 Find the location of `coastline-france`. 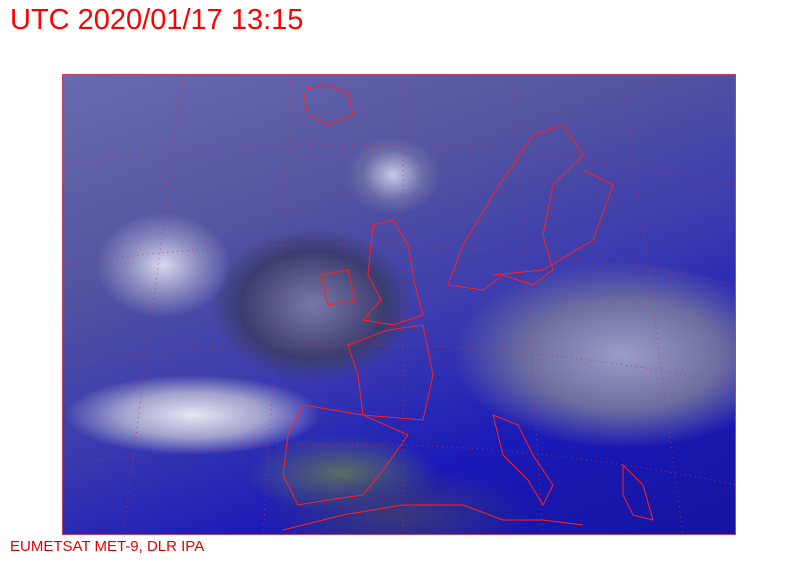

coastline-france is located at coordinates (390, 372).